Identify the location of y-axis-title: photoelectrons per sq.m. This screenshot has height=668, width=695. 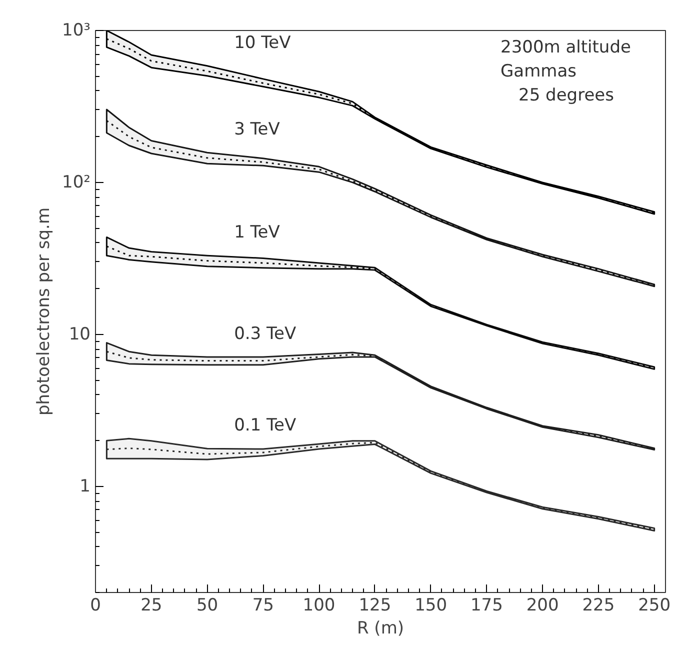
(44, 311).